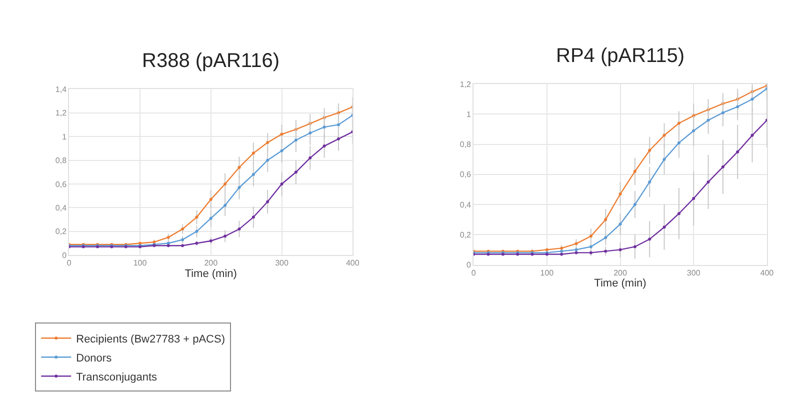 This screenshot has height=406, width=788. I want to click on legend-label: Recipients (Bw27783 + pACS), so click(151, 339).